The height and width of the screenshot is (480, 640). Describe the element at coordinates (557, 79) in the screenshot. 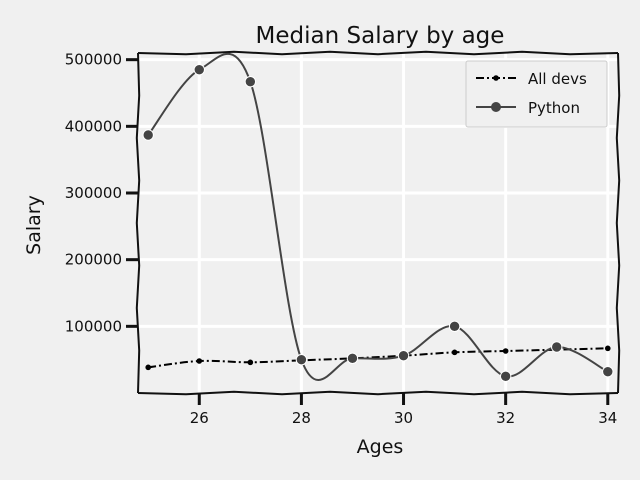

I see `legend-label-all-devs: All devs` at that location.